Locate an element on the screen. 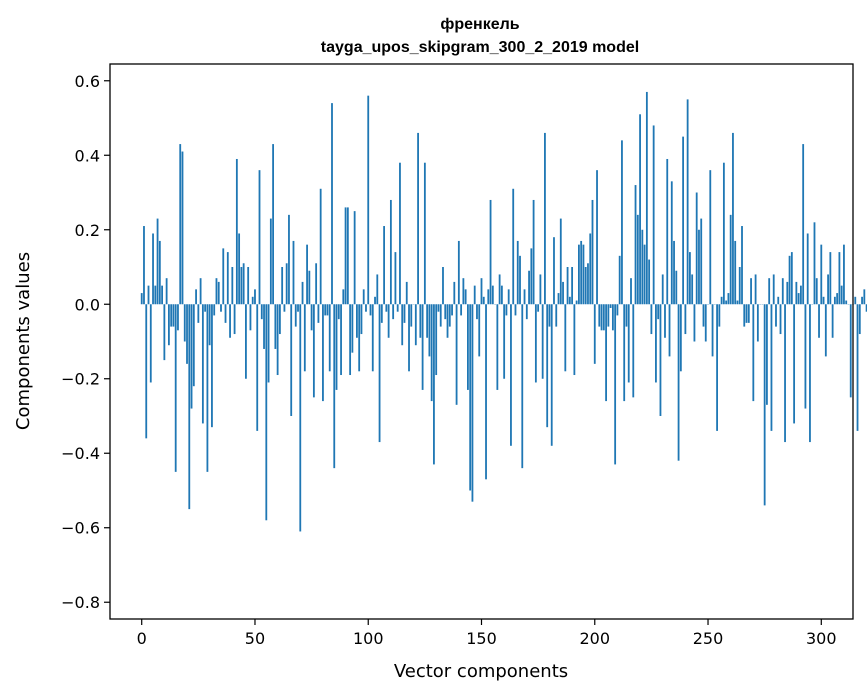 The image size is (867, 696). x-tick-label-200: 200 is located at coordinates (594, 638).